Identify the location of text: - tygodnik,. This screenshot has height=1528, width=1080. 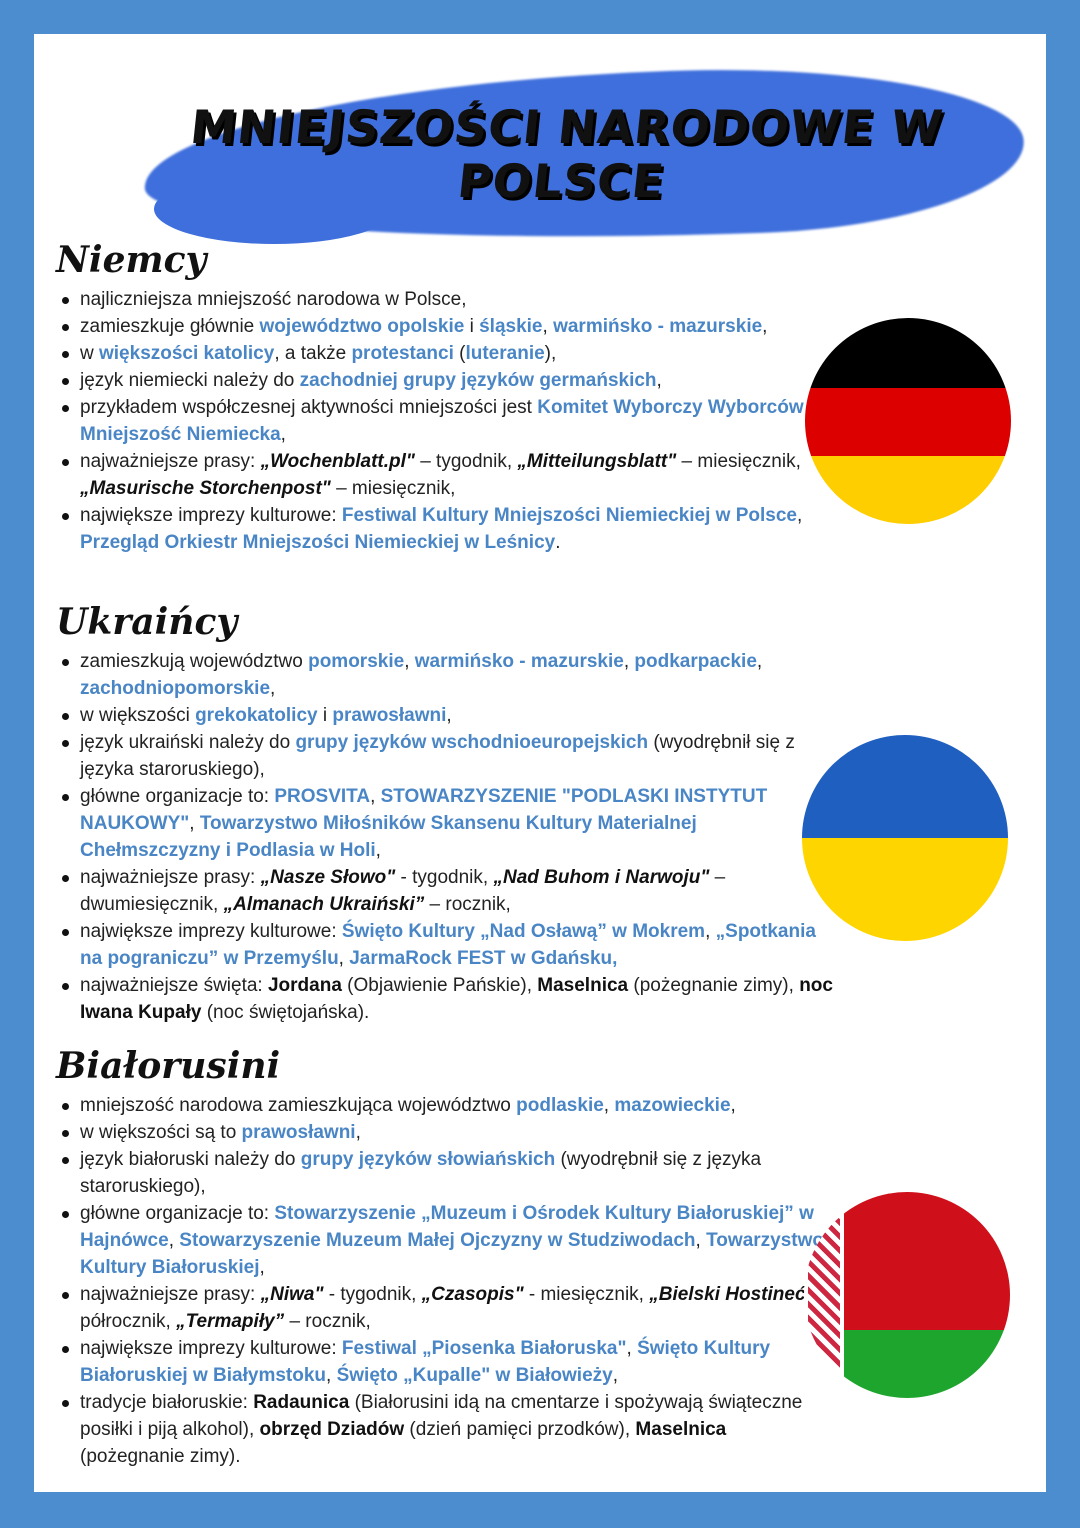
(372, 1294).